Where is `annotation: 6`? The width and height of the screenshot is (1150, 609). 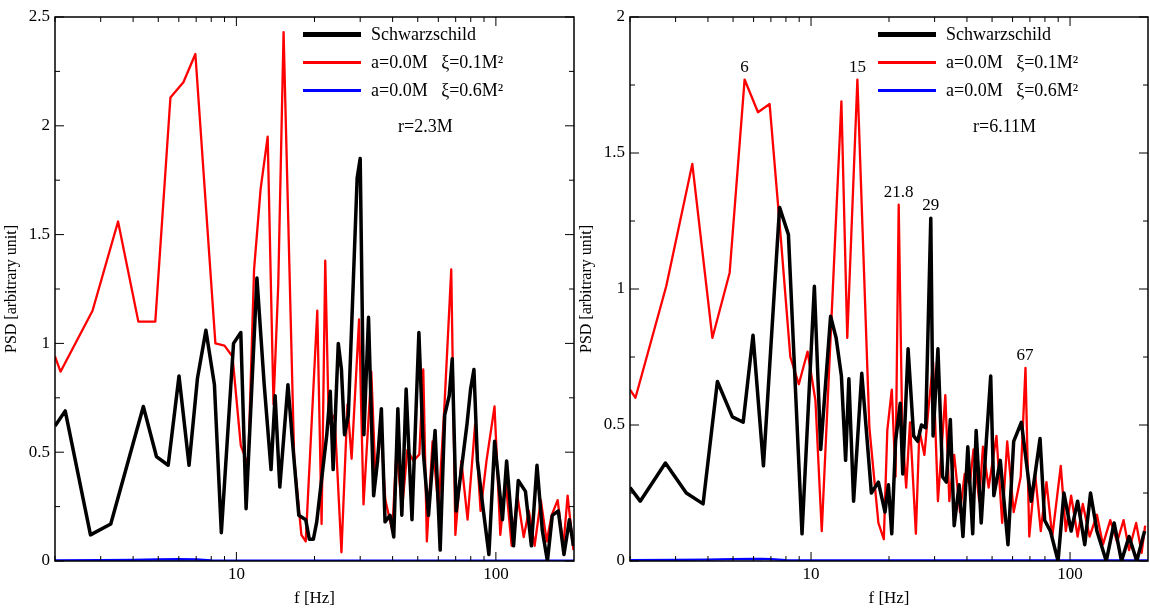
annotation: 6 is located at coordinates (744, 66).